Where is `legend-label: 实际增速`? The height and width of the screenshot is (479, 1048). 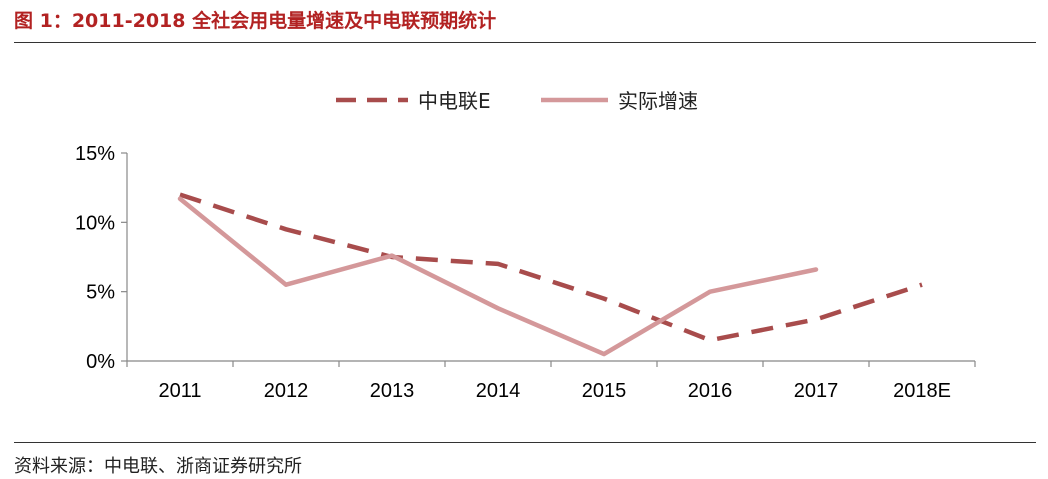 legend-label: 实际增速 is located at coordinates (658, 101).